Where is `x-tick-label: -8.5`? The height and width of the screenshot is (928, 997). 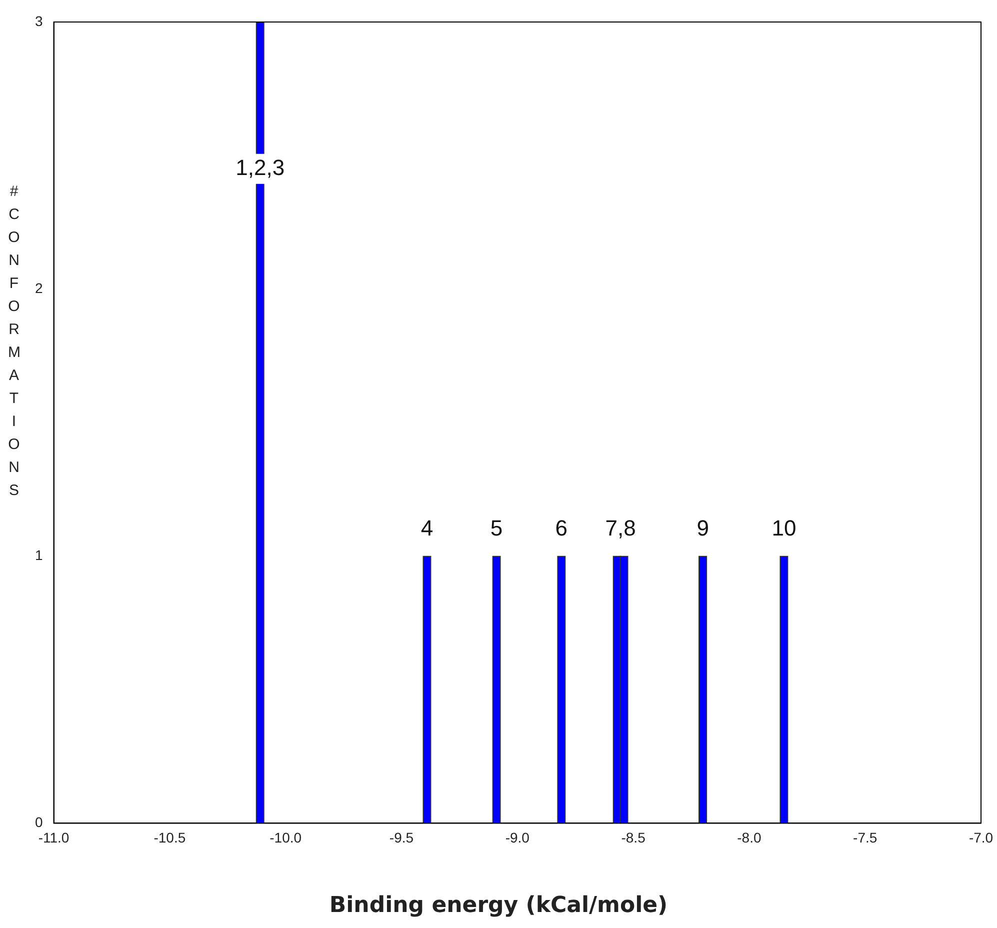 x-tick-label: -8.5 is located at coordinates (633, 837).